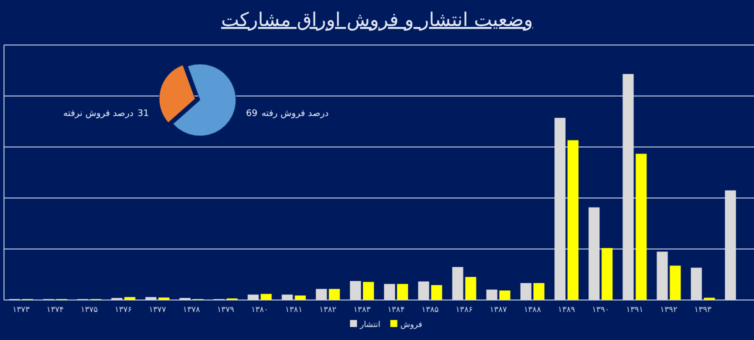 This screenshot has height=340, width=754. I want to click on x-tick-label: ۱۳۸۳, so click(362, 309).